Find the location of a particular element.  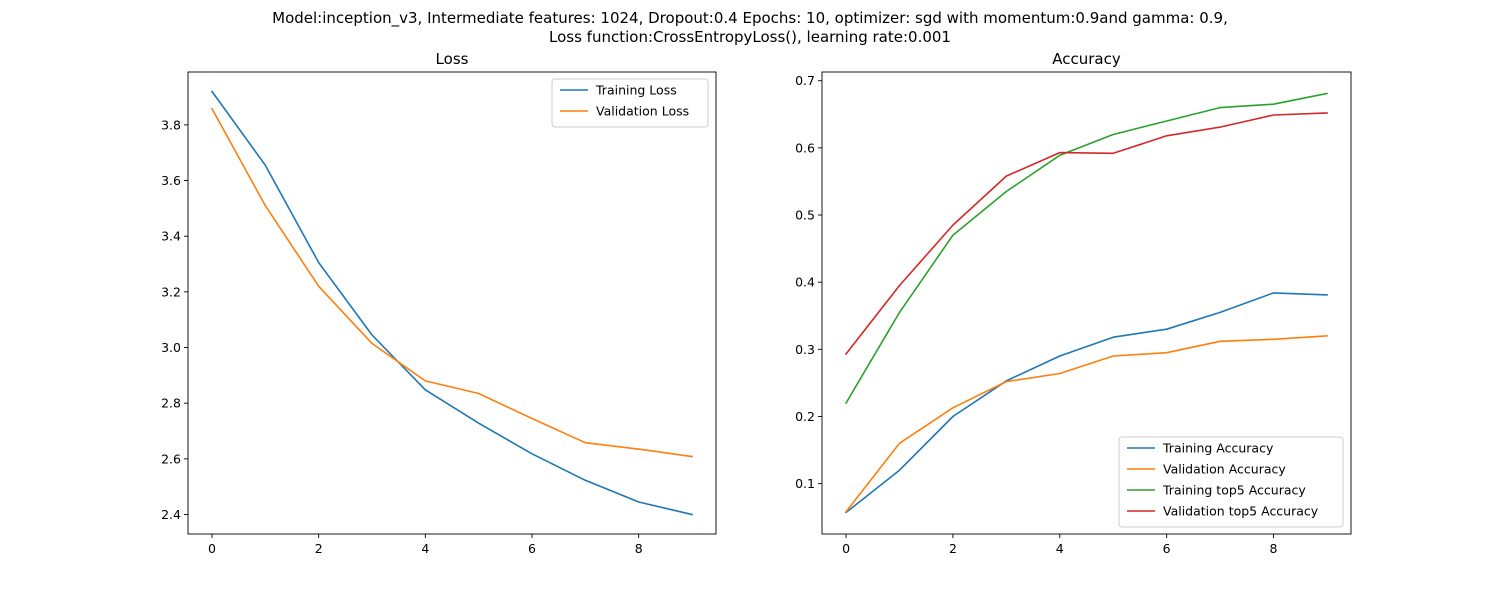

y-tick-label: 0.2 is located at coordinates (805, 416).